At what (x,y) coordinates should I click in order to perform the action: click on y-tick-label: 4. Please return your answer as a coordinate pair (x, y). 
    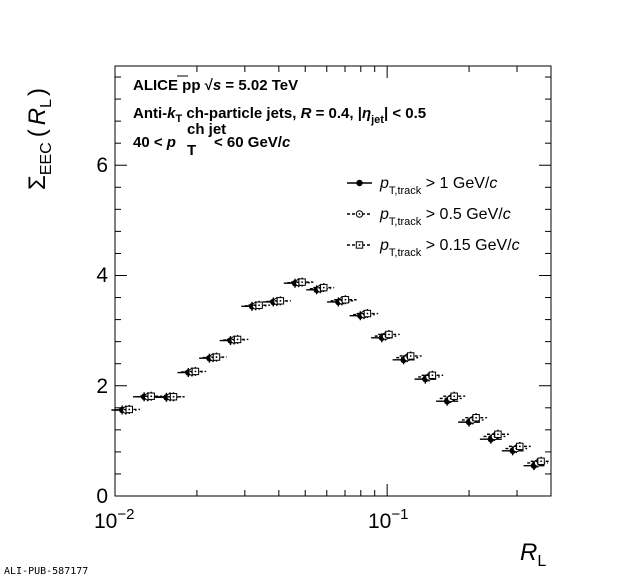
    Looking at the image, I should click on (102, 275).